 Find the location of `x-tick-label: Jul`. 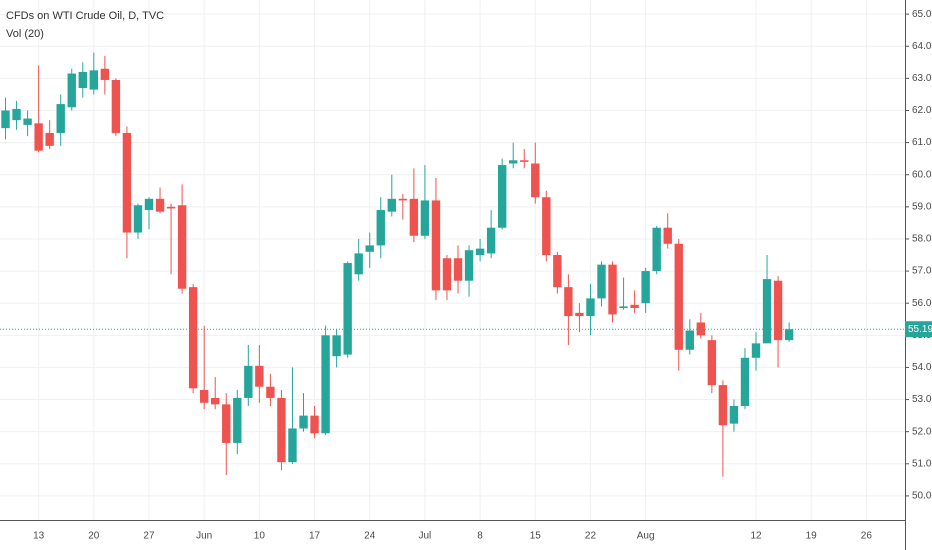

x-tick-label: Jul is located at coordinates (425, 536).